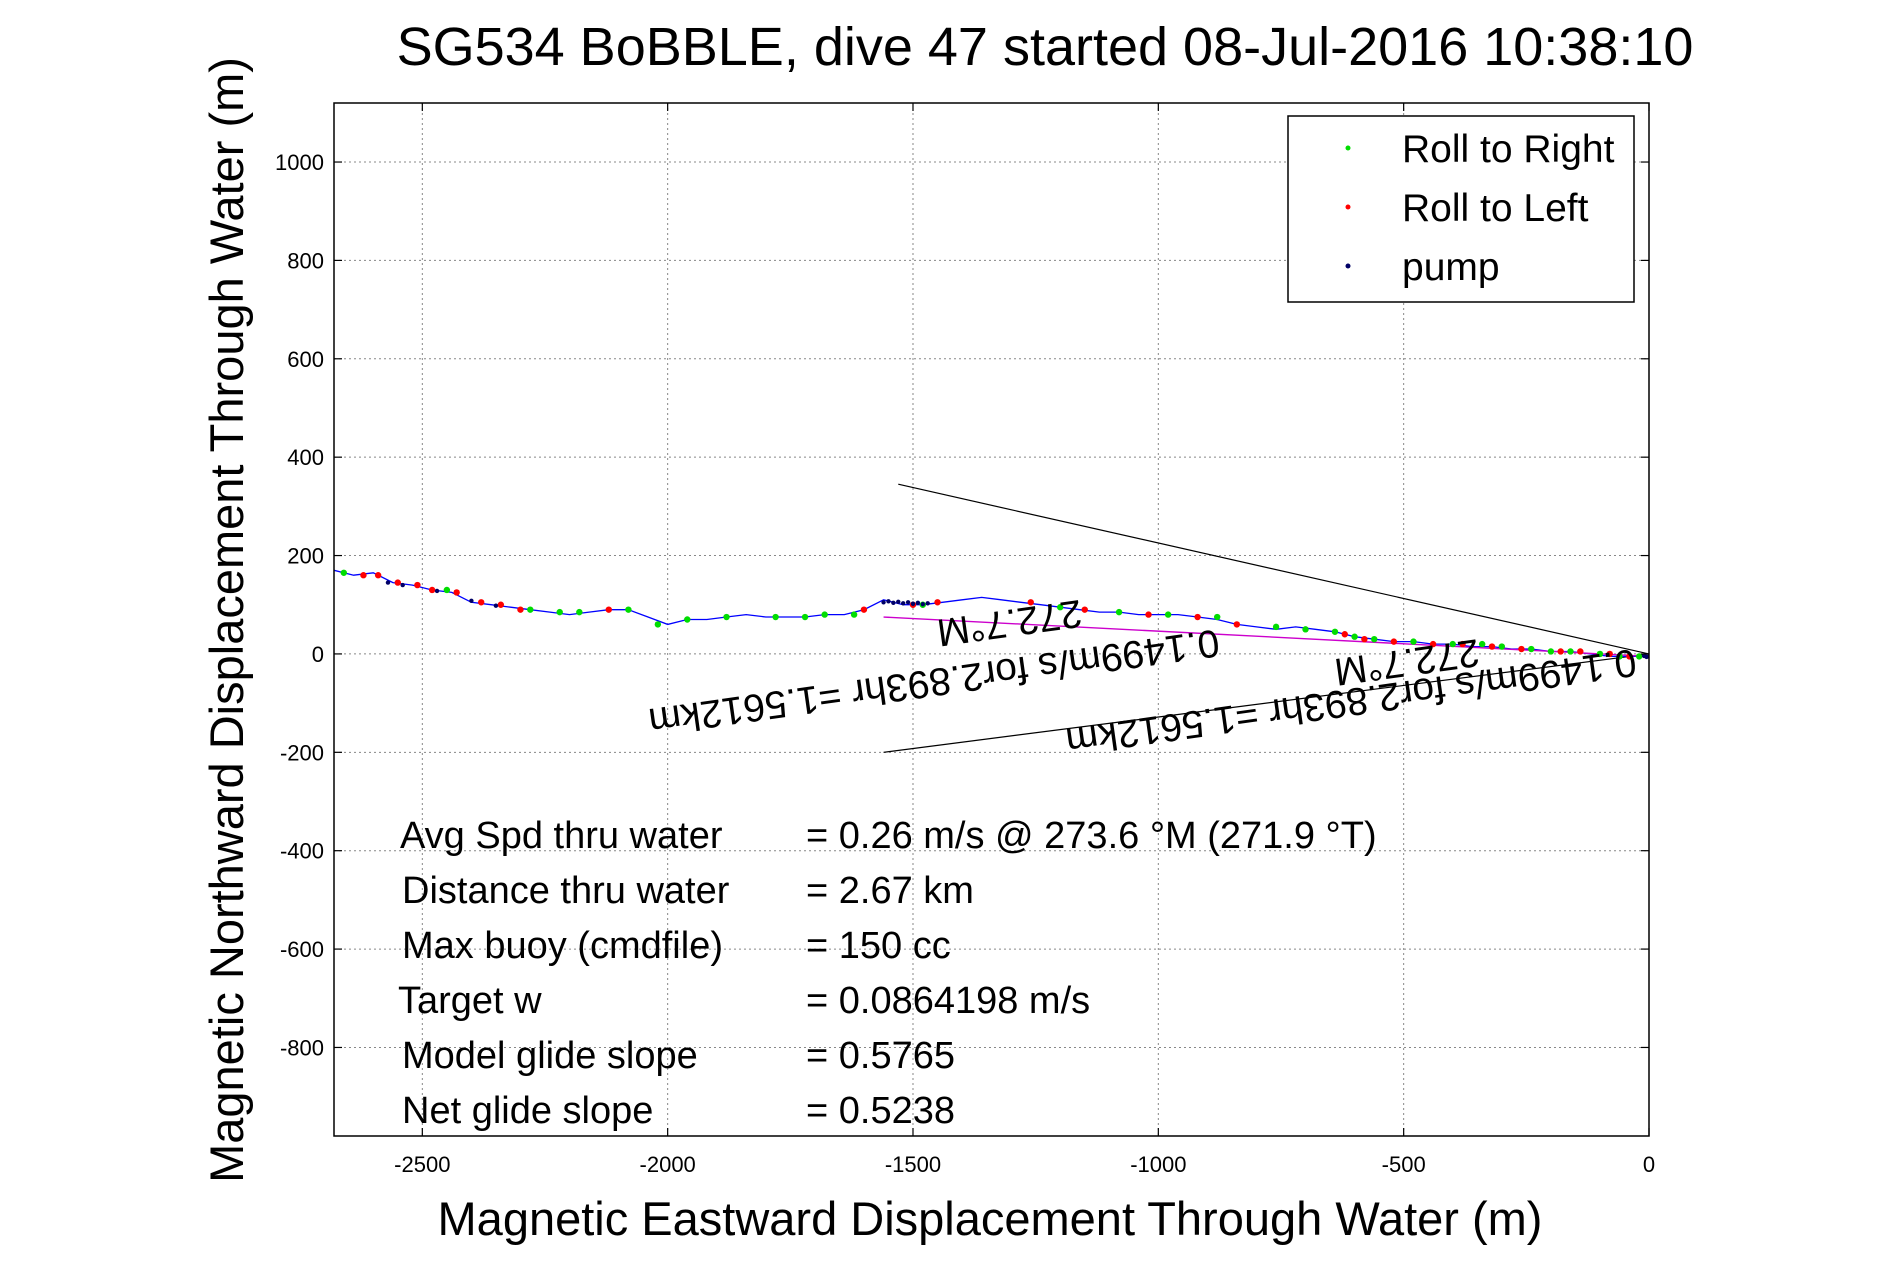 This screenshot has height=1262, width=1891. Describe the element at coordinates (527, 1111) in the screenshot. I see `annotation-label: Net glide slope` at that location.